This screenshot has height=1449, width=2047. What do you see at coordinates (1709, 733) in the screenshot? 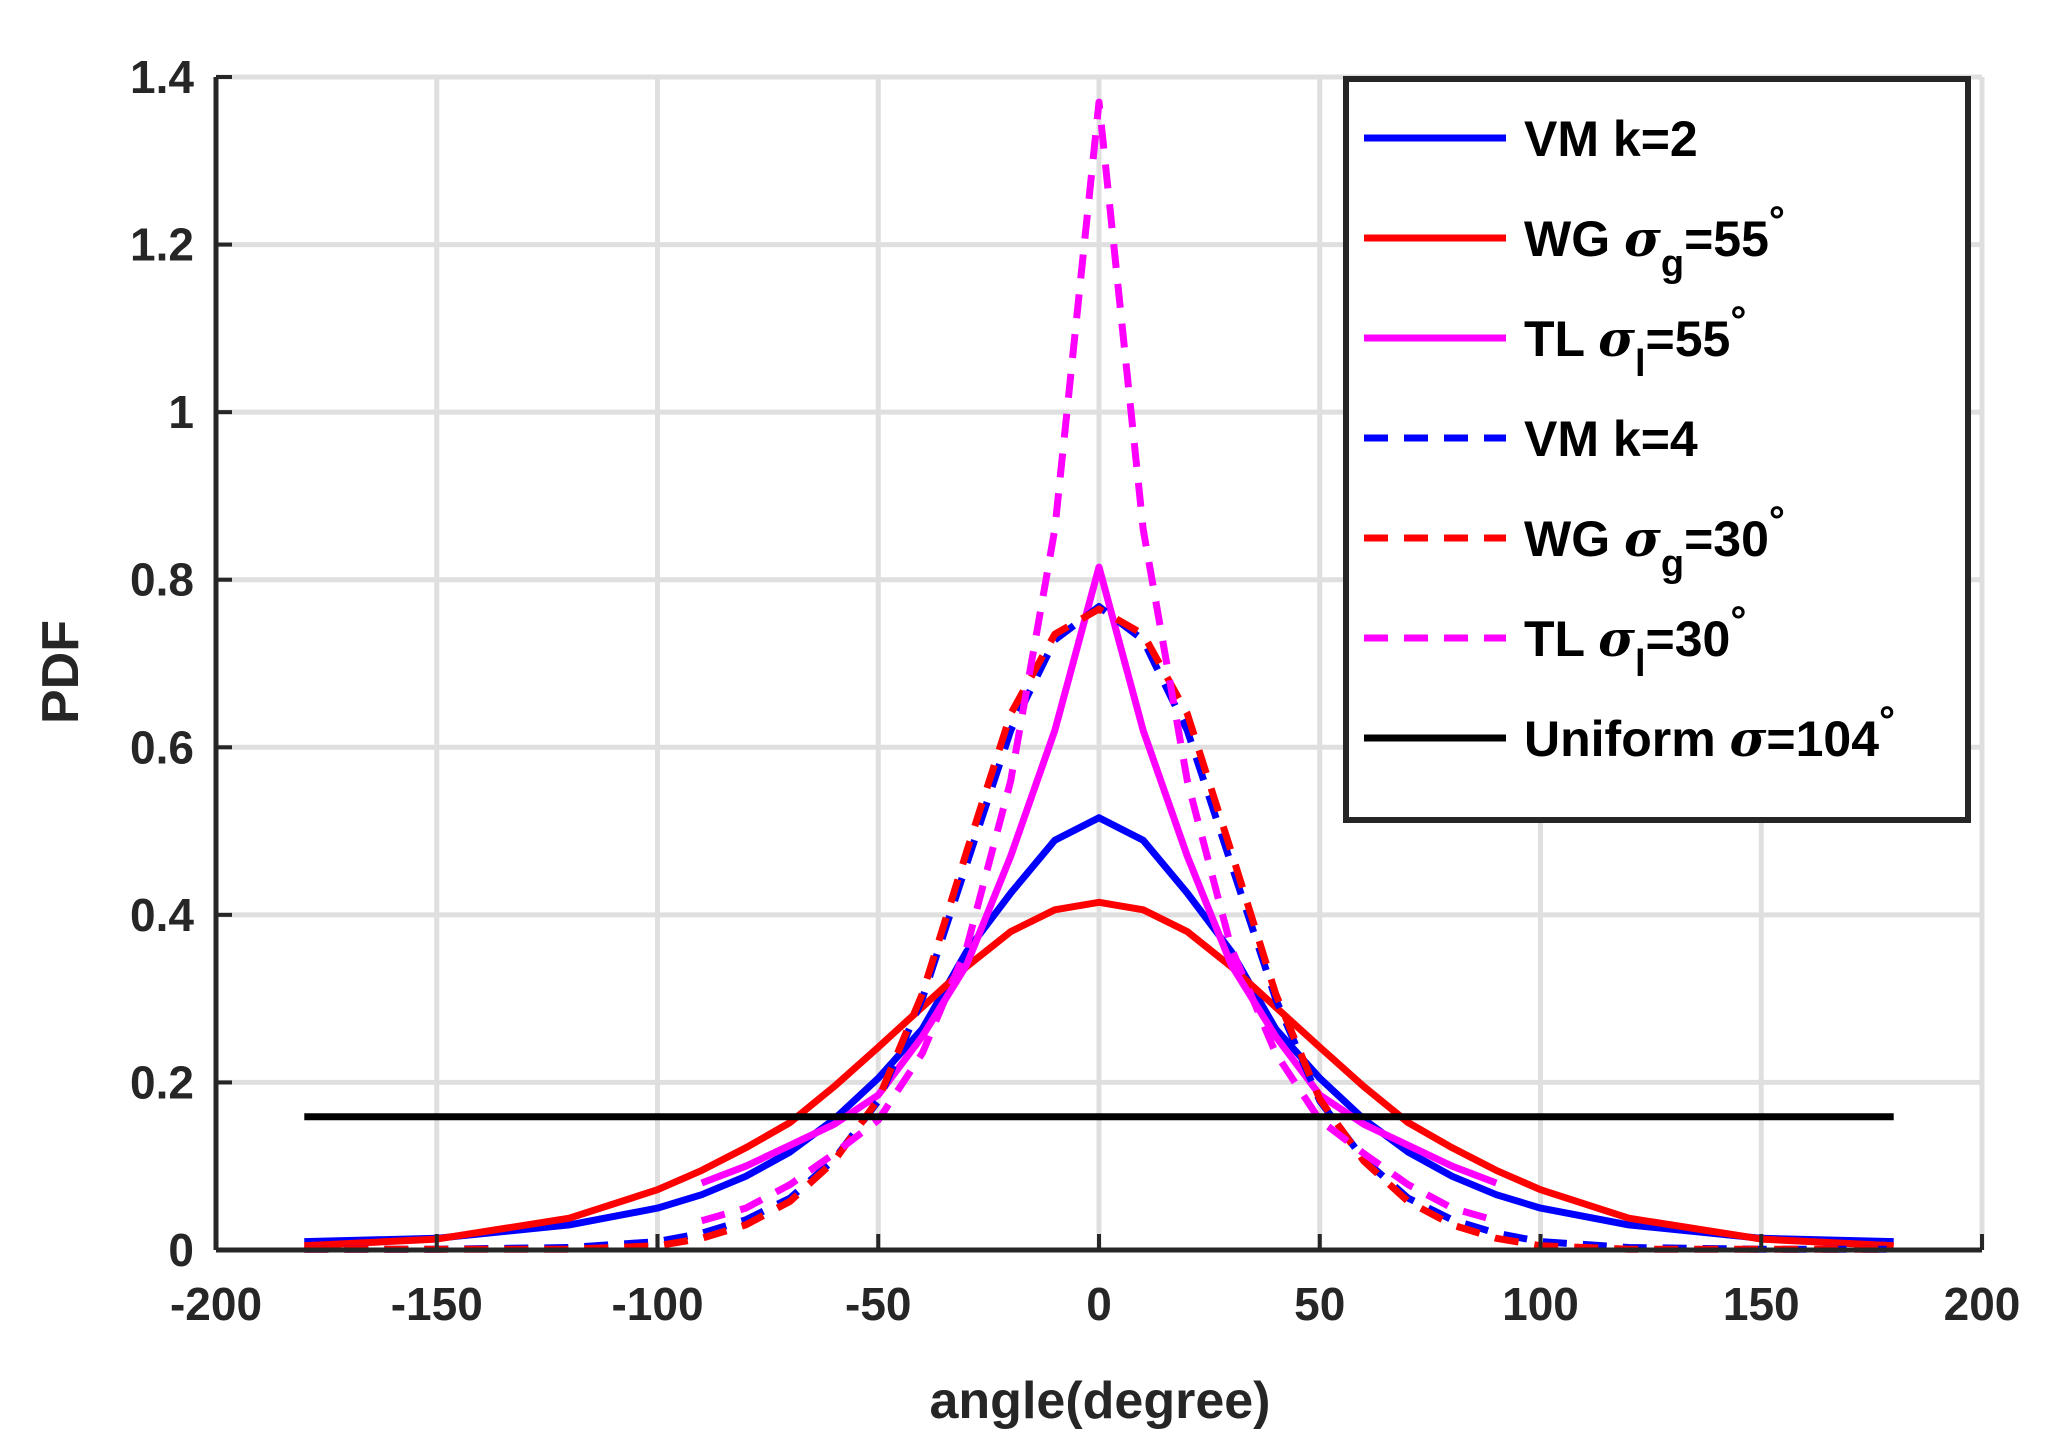
I see `legend-entry-7: Uniform σ=104°` at bounding box center [1709, 733].